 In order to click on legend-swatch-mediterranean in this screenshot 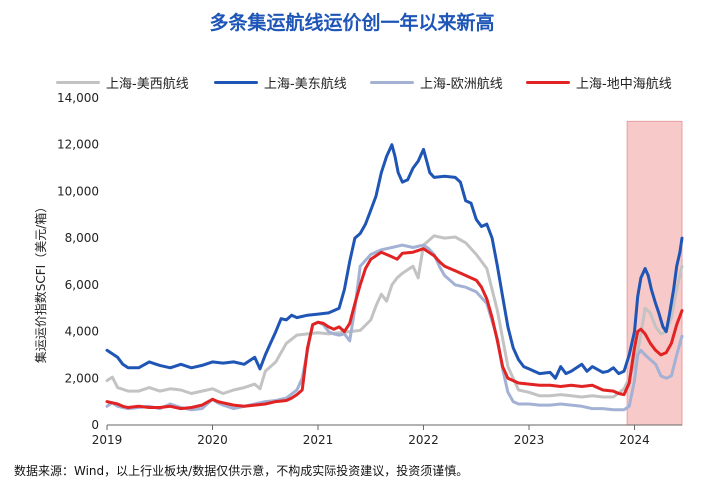, I will do `click(548, 82)`.